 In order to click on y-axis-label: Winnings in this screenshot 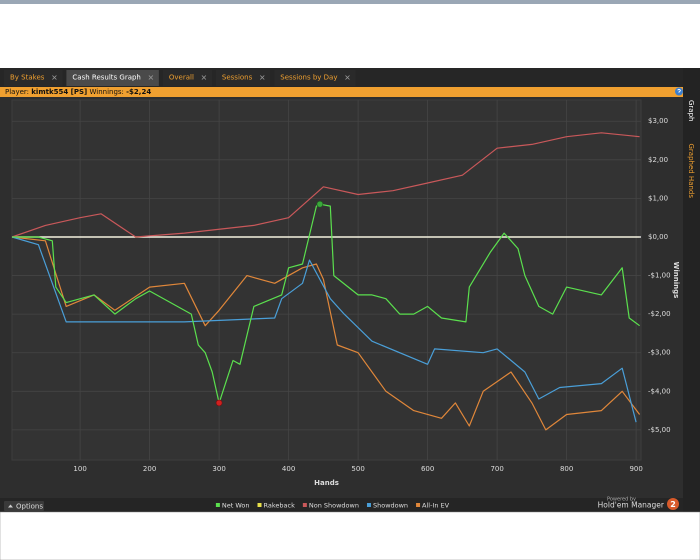, I will do `click(676, 280)`.